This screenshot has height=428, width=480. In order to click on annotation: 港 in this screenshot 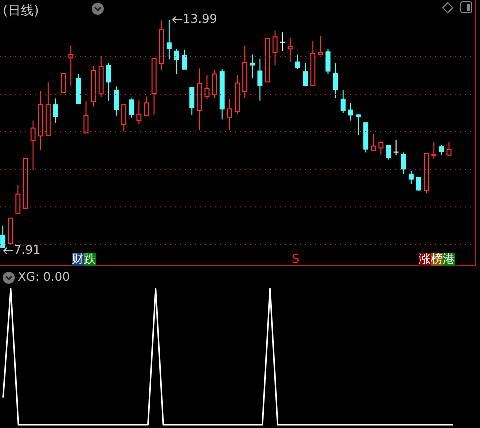, I will do `click(449, 259)`.